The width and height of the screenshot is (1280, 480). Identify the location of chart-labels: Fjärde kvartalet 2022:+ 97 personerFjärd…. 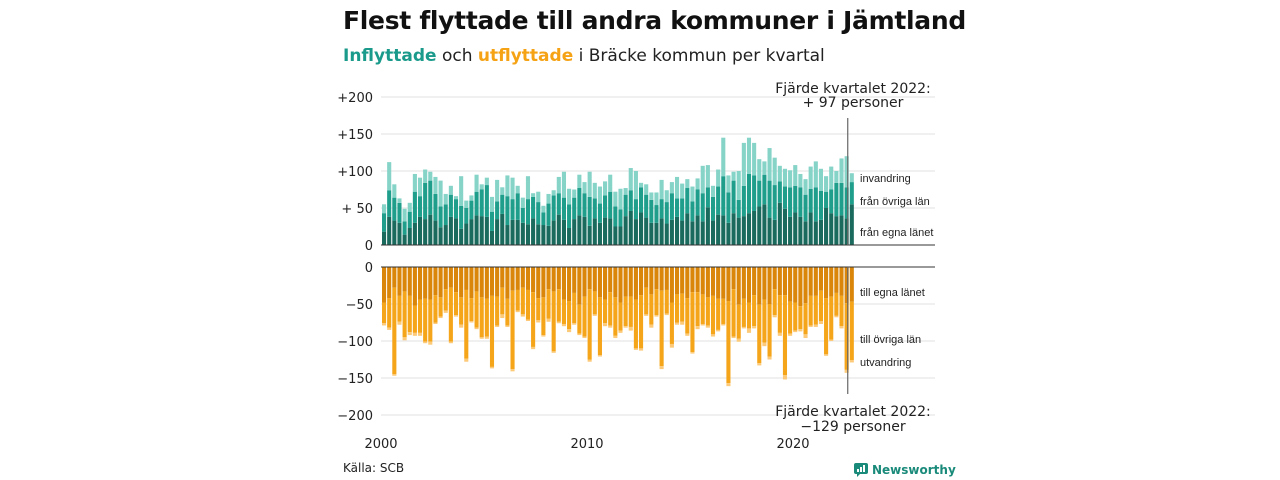
(854, 258).